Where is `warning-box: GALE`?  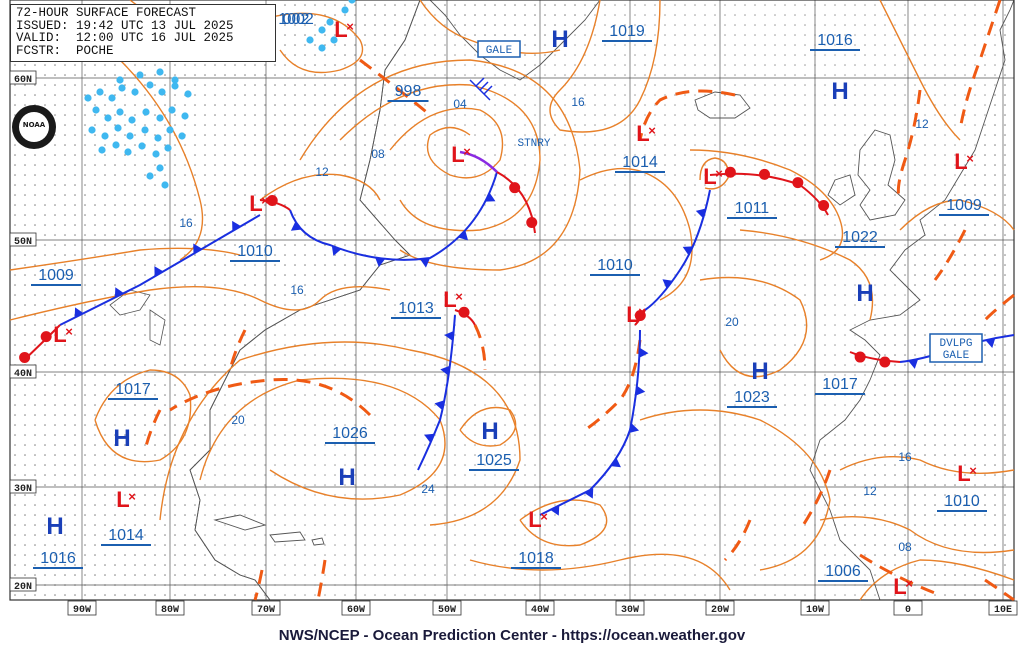
warning-box: GALE is located at coordinates (499, 49).